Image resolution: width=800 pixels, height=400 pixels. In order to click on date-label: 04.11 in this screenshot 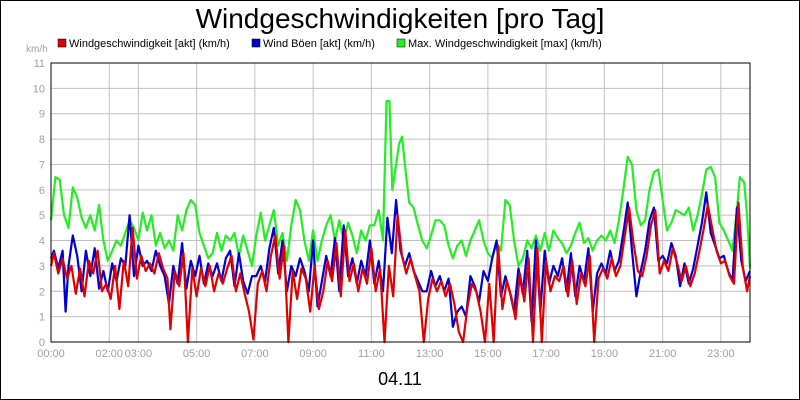, I will do `click(400, 379)`.